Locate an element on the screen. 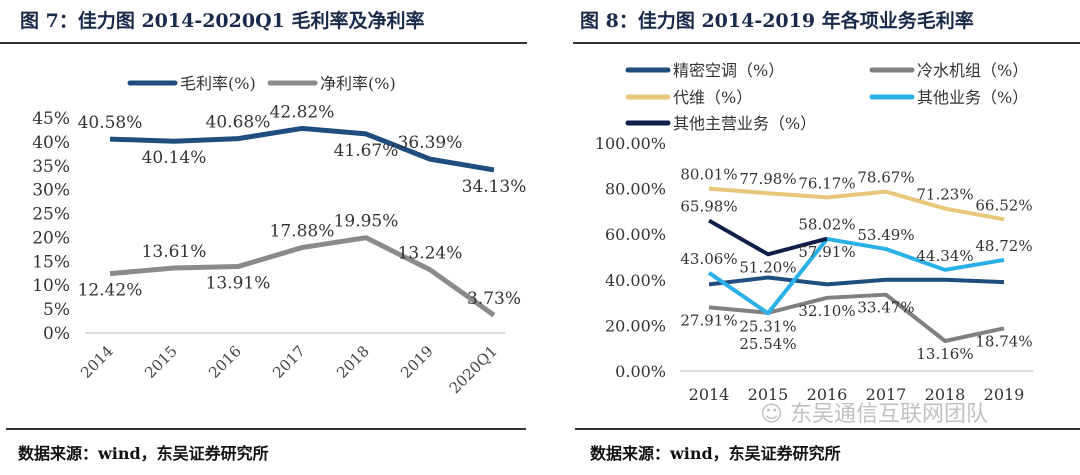 The width and height of the screenshot is (1080, 475). chart-8-title: 图 8：佳力图 2014-2019 年各项业务毛利率 is located at coordinates (777, 21).